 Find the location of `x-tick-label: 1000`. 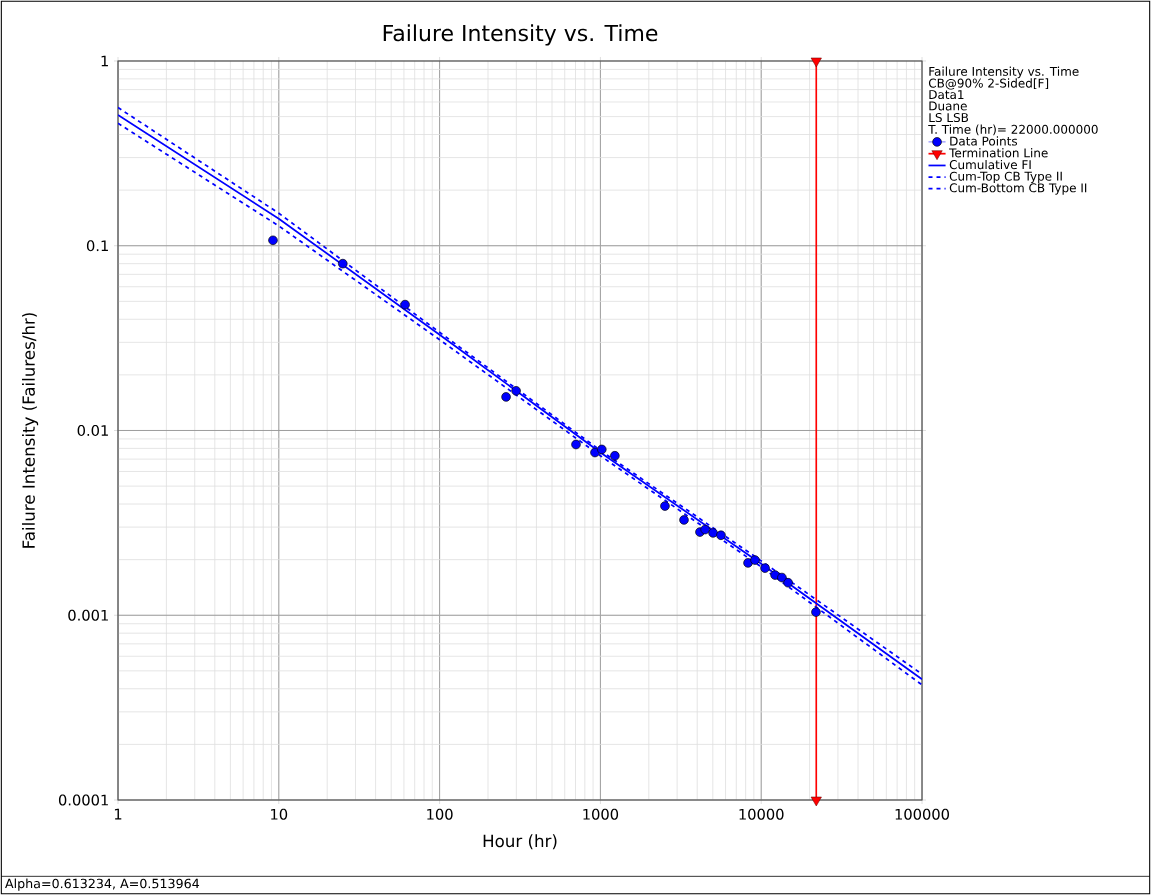

x-tick-label: 1000 is located at coordinates (601, 814).